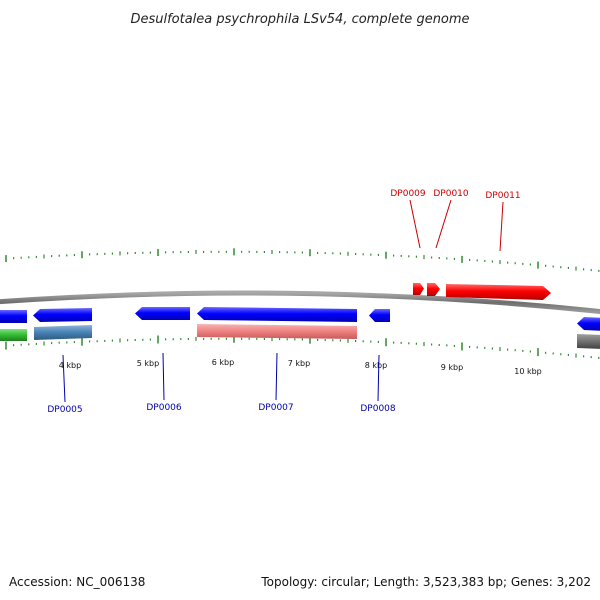 The width and height of the screenshot is (600, 600). What do you see at coordinates (64, 410) in the screenshot?
I see `gene-label-dp0005: DP0005` at bounding box center [64, 410].